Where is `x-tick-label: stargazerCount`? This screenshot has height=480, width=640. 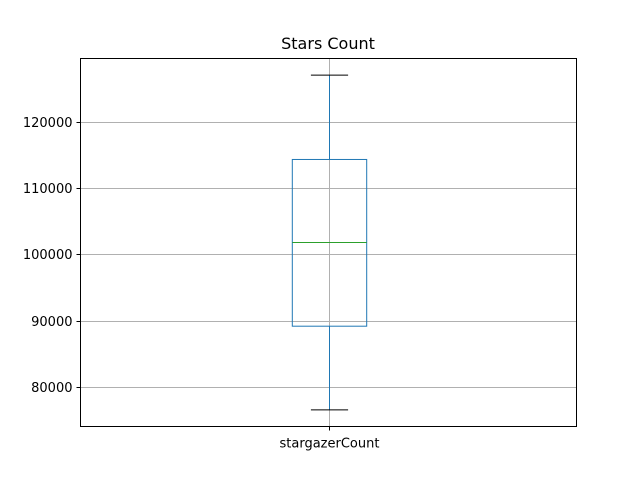
x-tick-label: stargazerCount is located at coordinates (330, 444).